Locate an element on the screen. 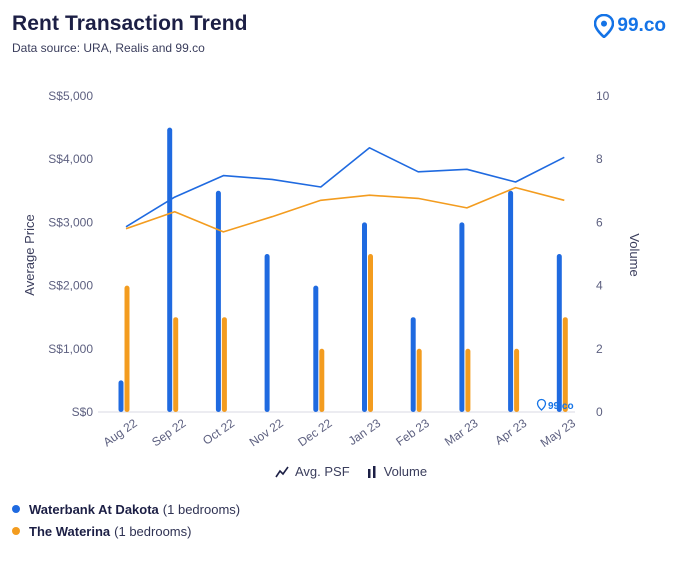 The width and height of the screenshot is (680, 568). line-chart-icon is located at coordinates (282, 471).